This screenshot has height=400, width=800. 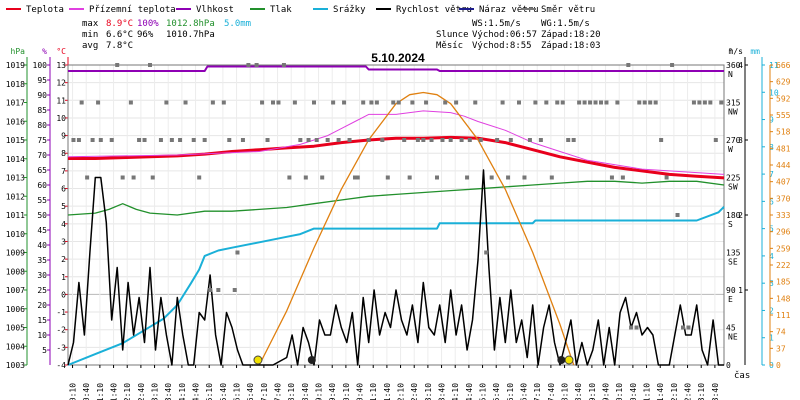 What do you see at coordinates (551, 391) in the screenshot?
I see `x-tick-label: 17:40` at bounding box center [551, 391].